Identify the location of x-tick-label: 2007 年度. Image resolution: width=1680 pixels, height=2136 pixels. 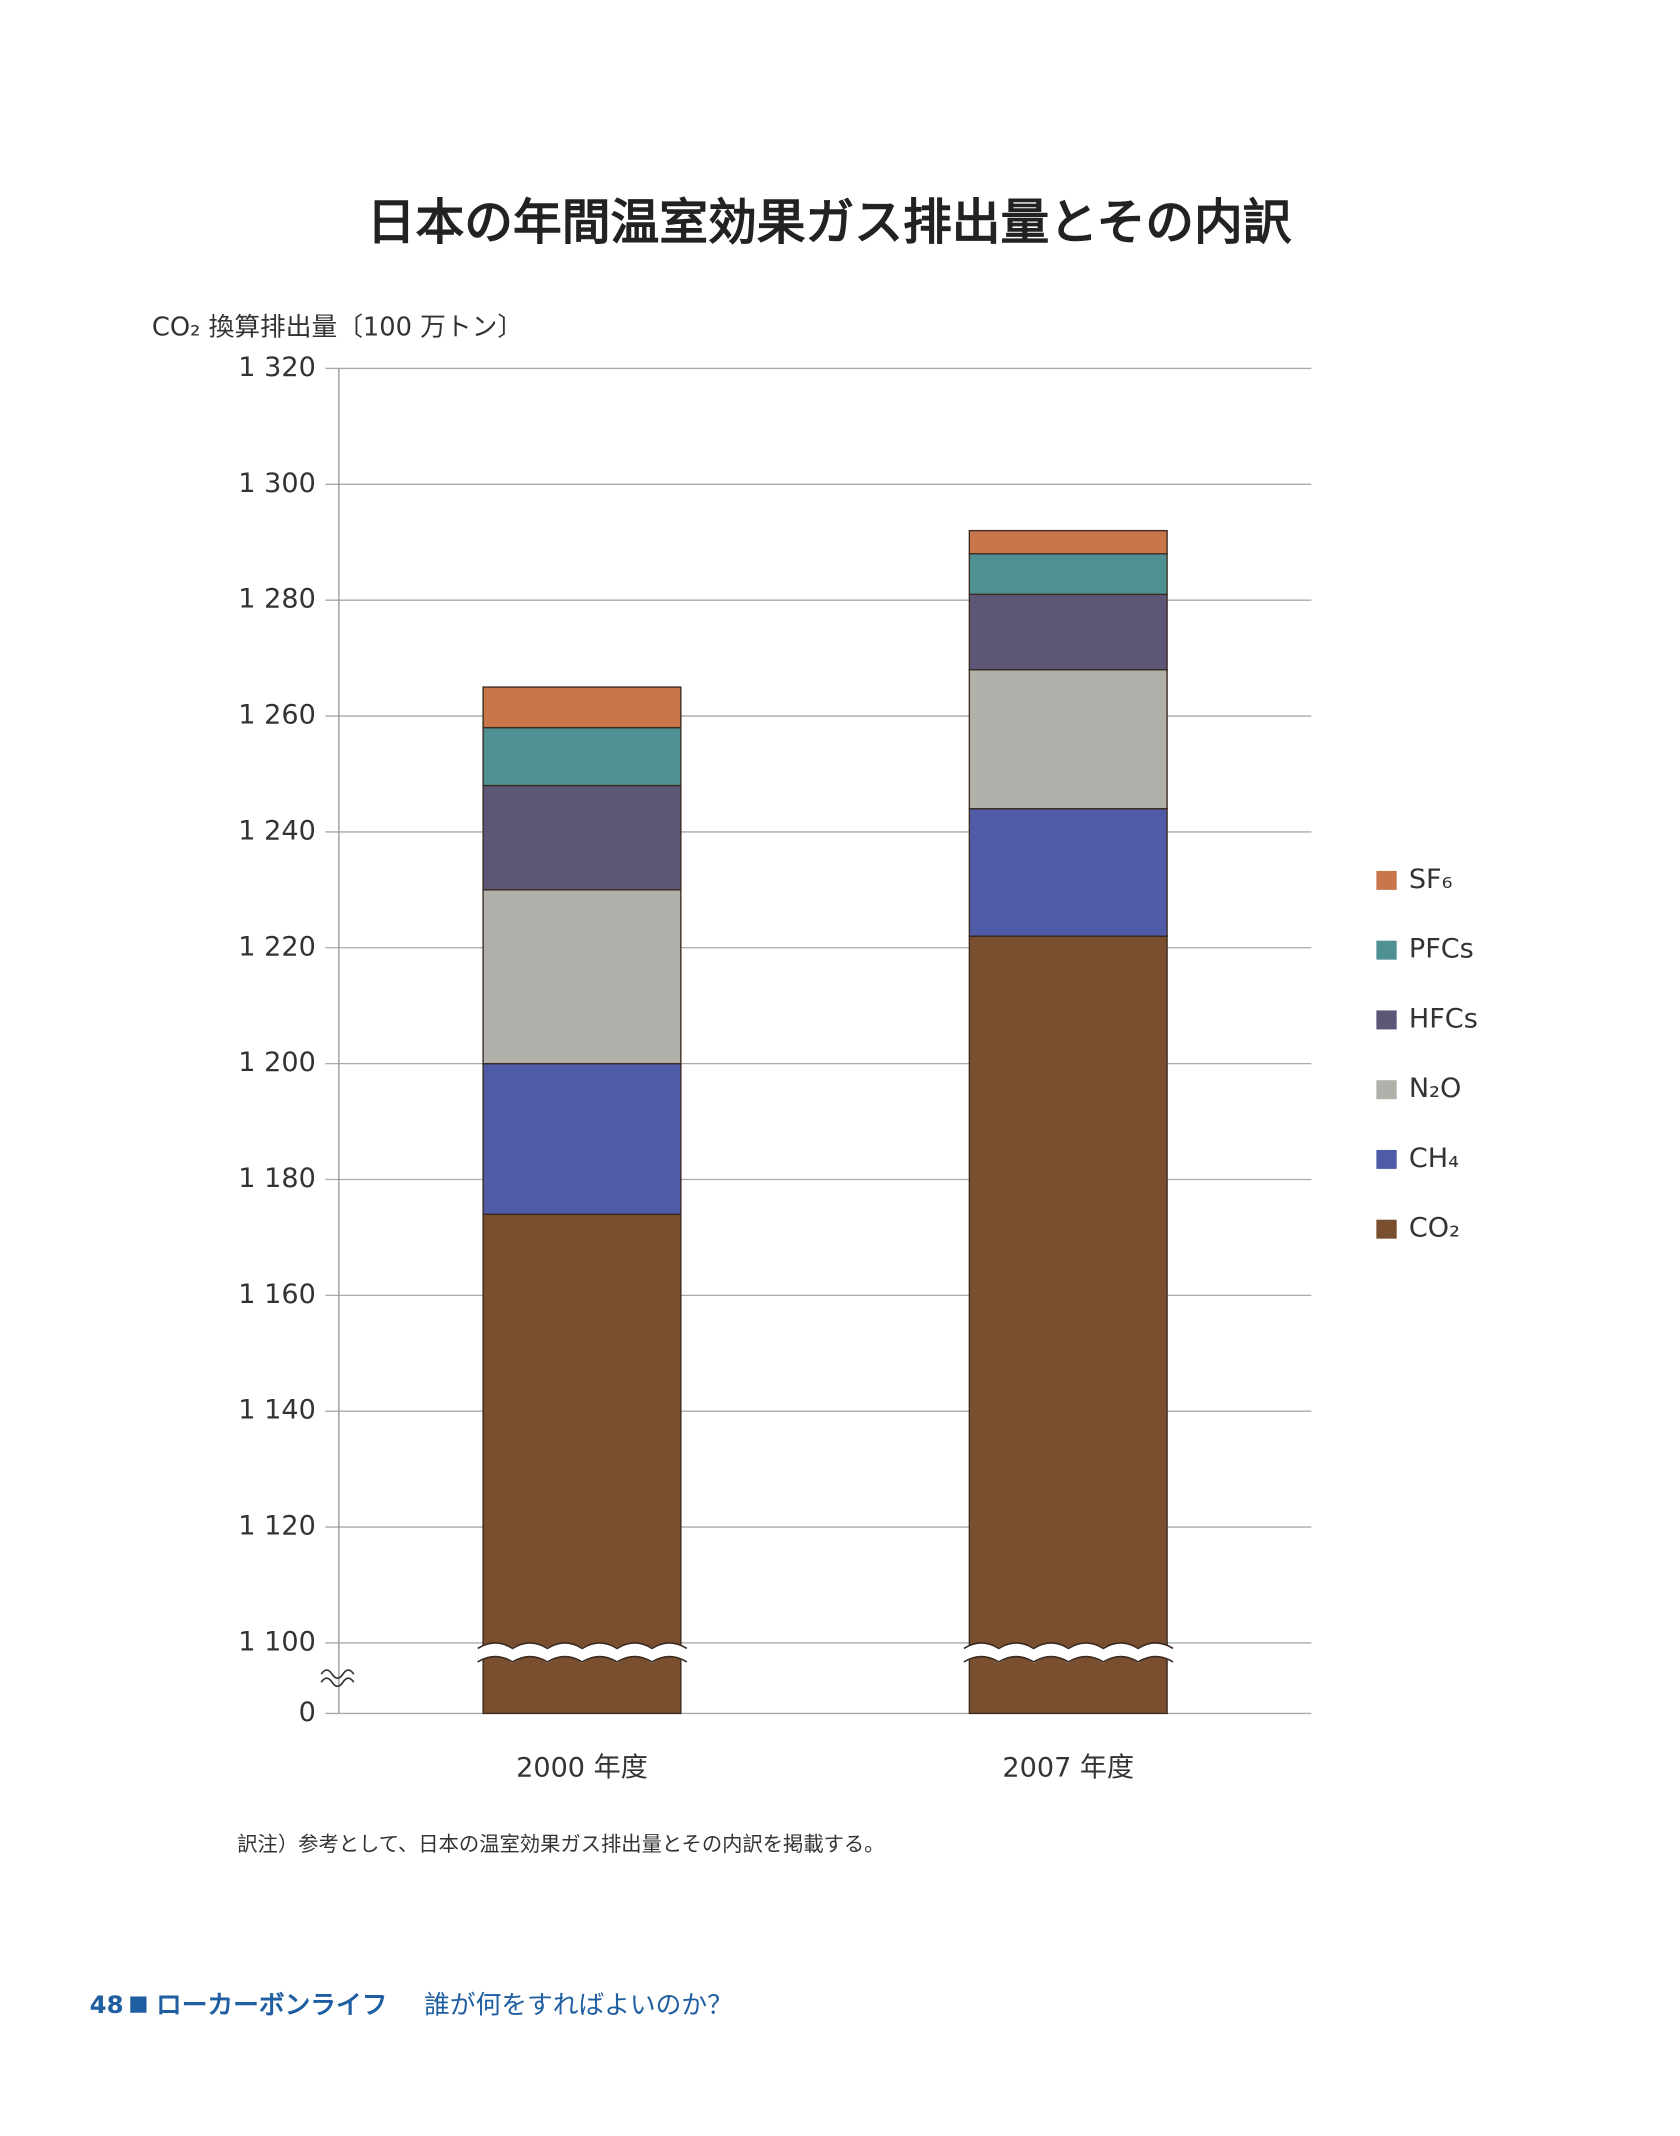
(1068, 1767).